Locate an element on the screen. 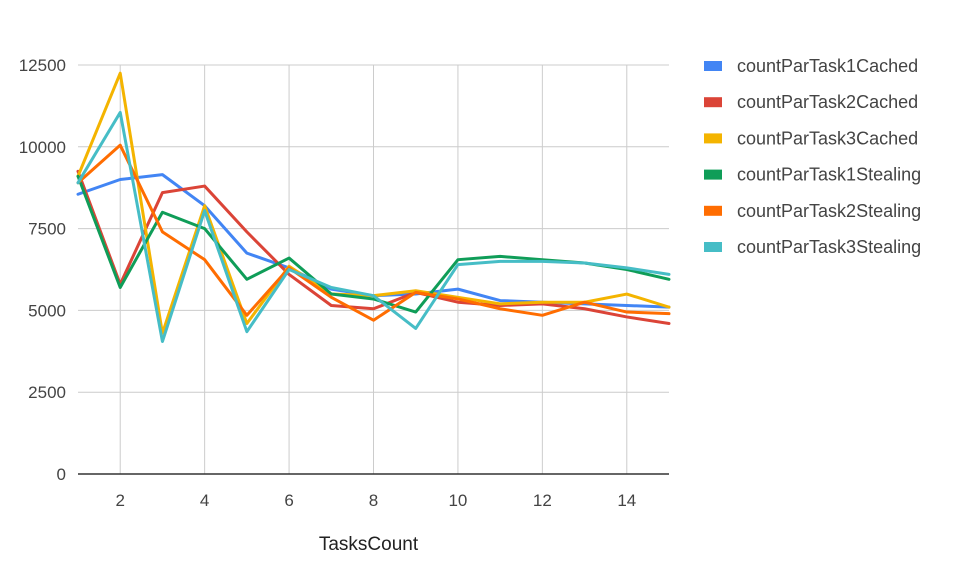 The width and height of the screenshot is (959, 573). y-axis-ticks: 0 2500 5000 7500 10000 12500 is located at coordinates (42, 270).